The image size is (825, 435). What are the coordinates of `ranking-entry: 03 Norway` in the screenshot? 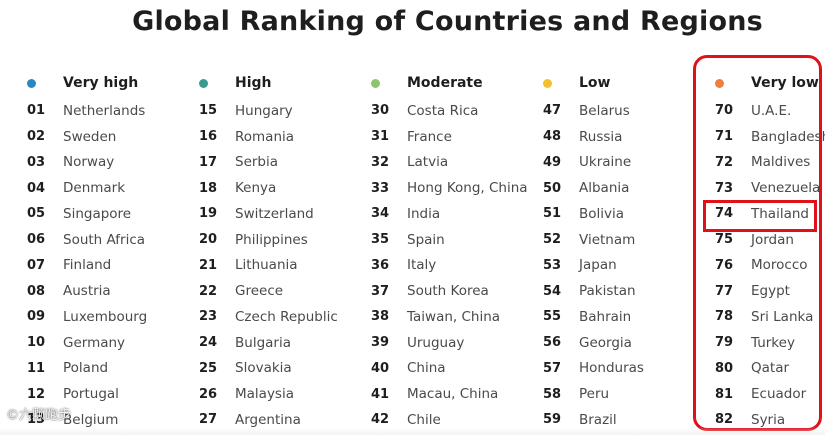 It's located at (112, 163).